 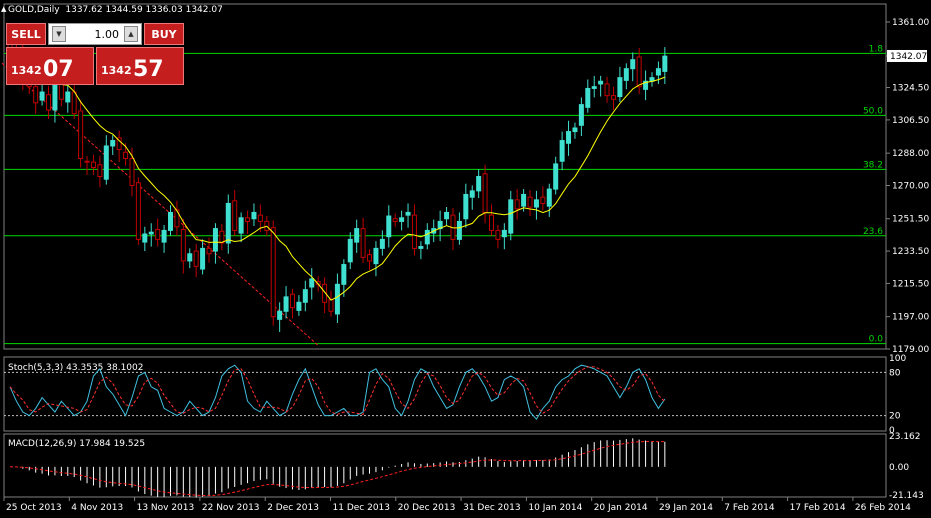 What do you see at coordinates (895, 373) in the screenshot?
I see `stoch-tick-label: 80` at bounding box center [895, 373].